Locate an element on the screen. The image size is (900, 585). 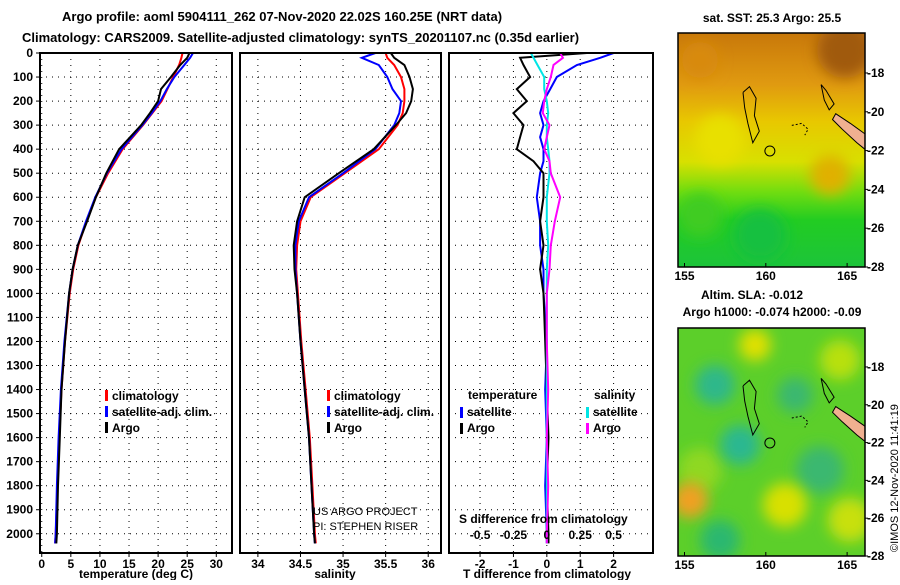
temperature-legend: climatology satellite-adj. clim. Argo is located at coordinates (158, 412).